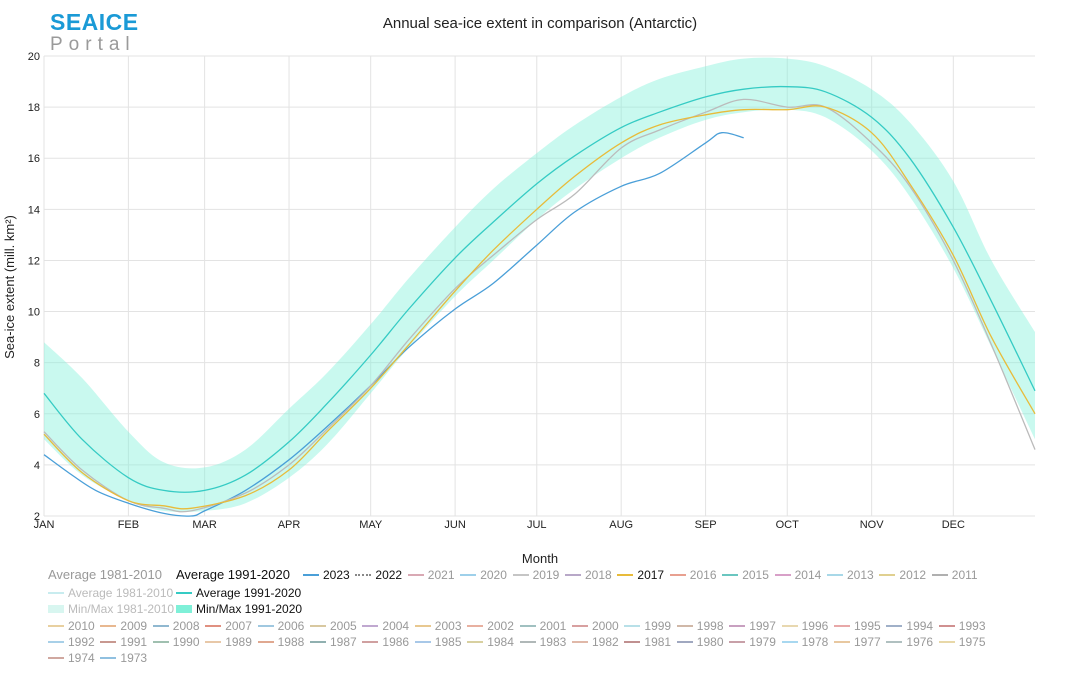  Describe the element at coordinates (499, 525) in the screenshot. I see `x-axis-ticks: JAN FEB MAR APR MAY JUN JUL AUG SEP OCT NOV DEC` at that location.